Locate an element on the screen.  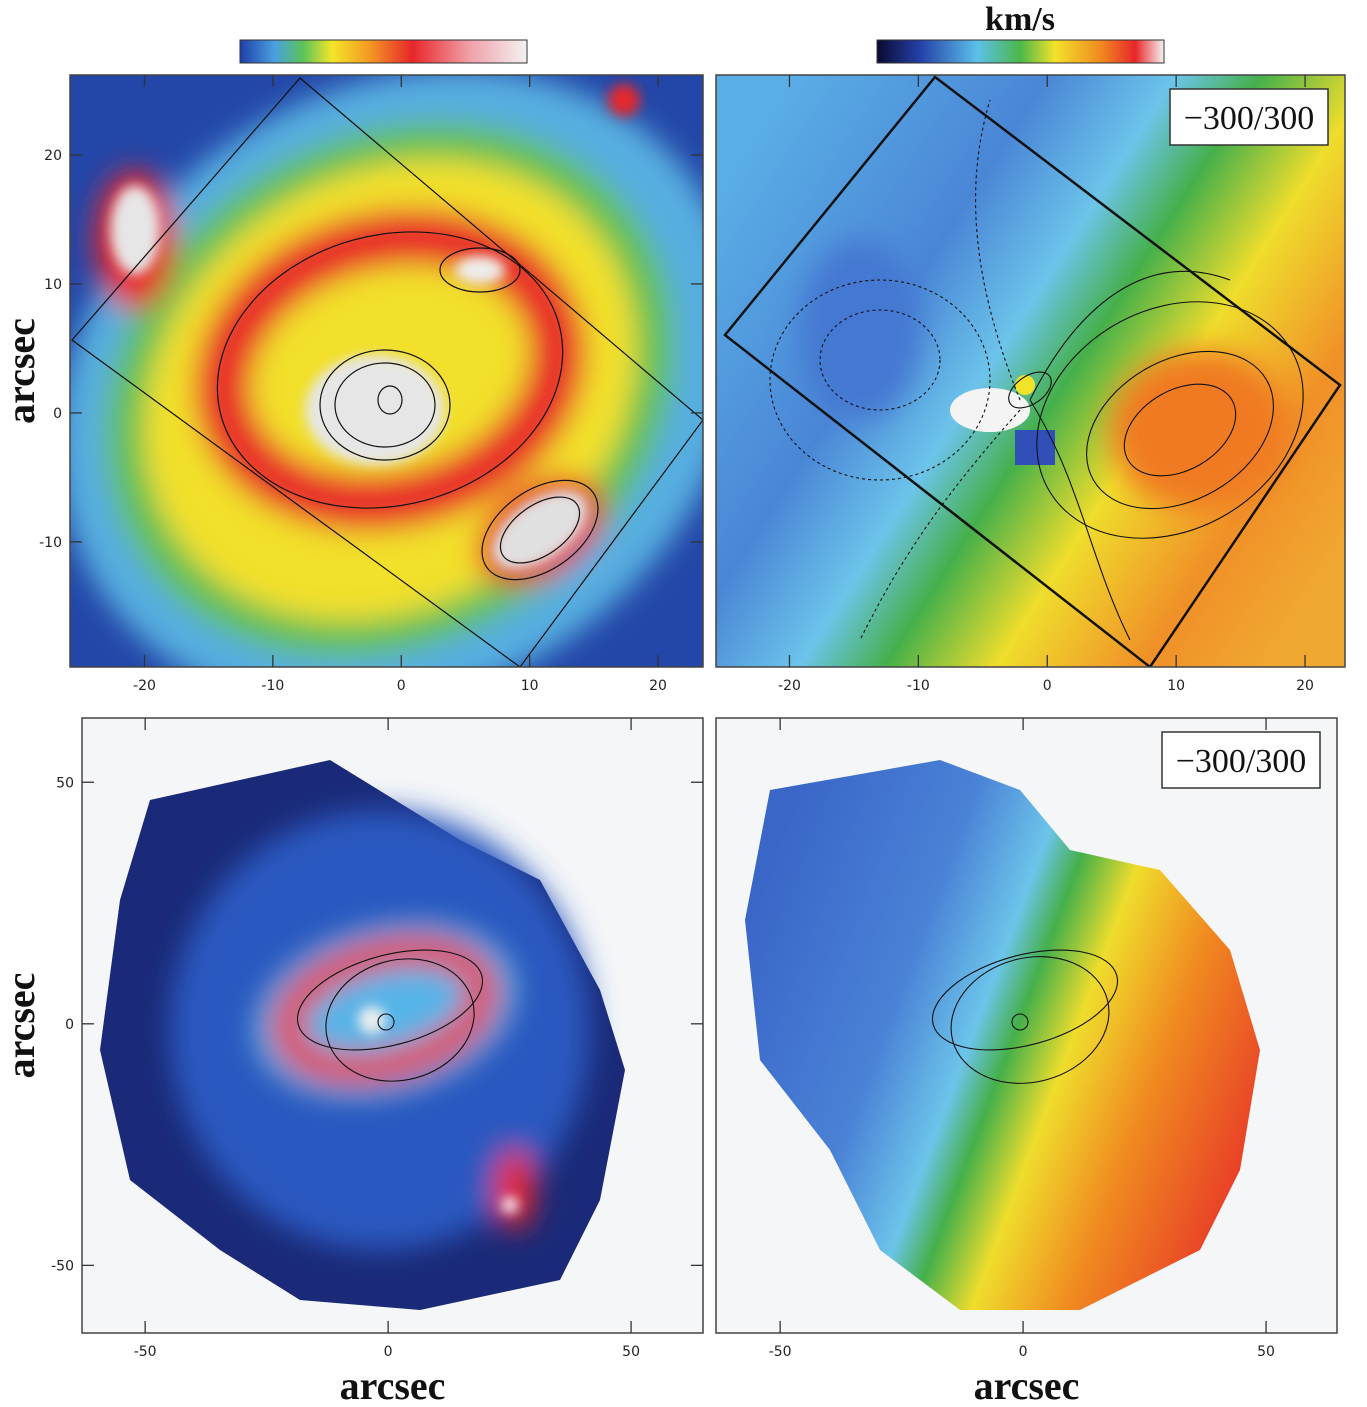
colorbar-label: km/s is located at coordinates (1020, 19).